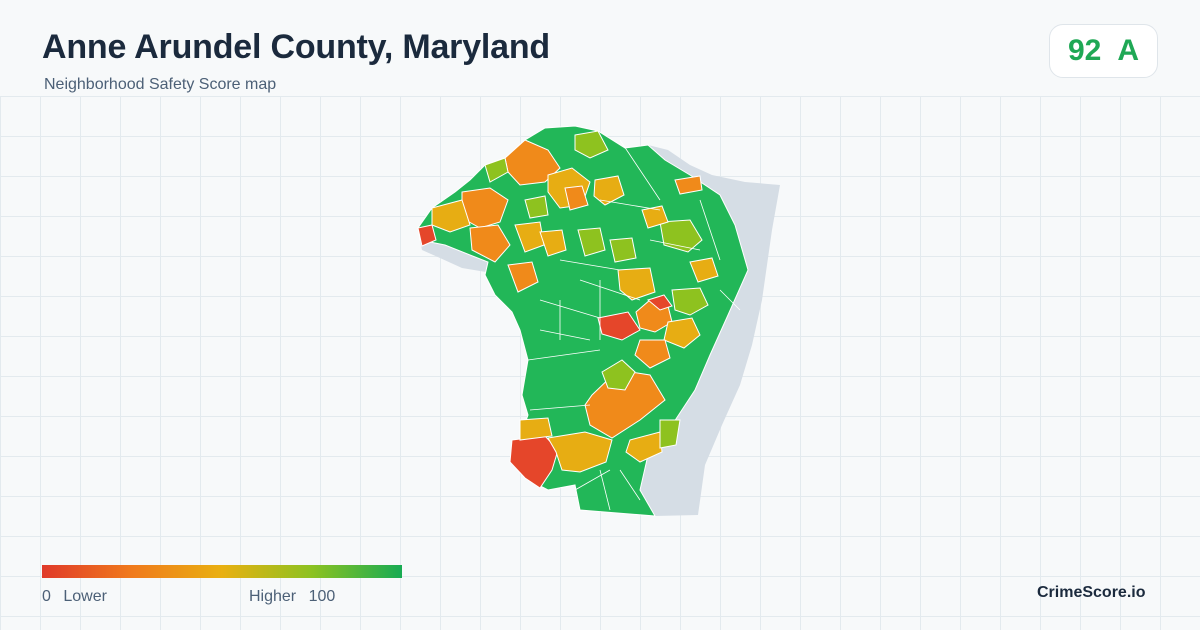 Image resolution: width=1200 pixels, height=630 pixels. I want to click on page-title: Anne Arundel County, Maryland, so click(296, 47).